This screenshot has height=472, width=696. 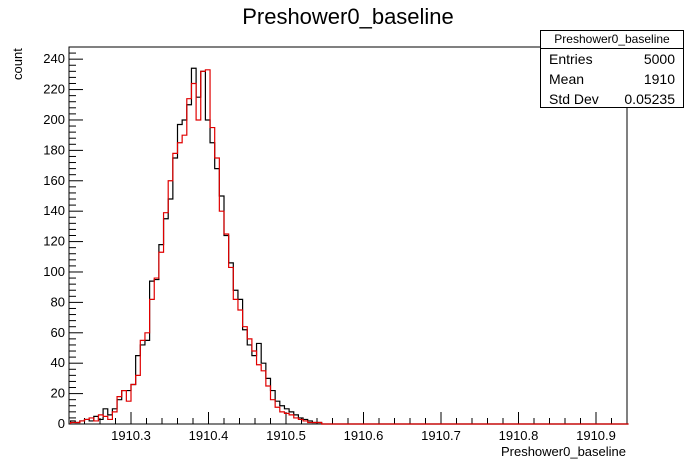 I want to click on y-tick-label: 80, so click(x=58, y=301).